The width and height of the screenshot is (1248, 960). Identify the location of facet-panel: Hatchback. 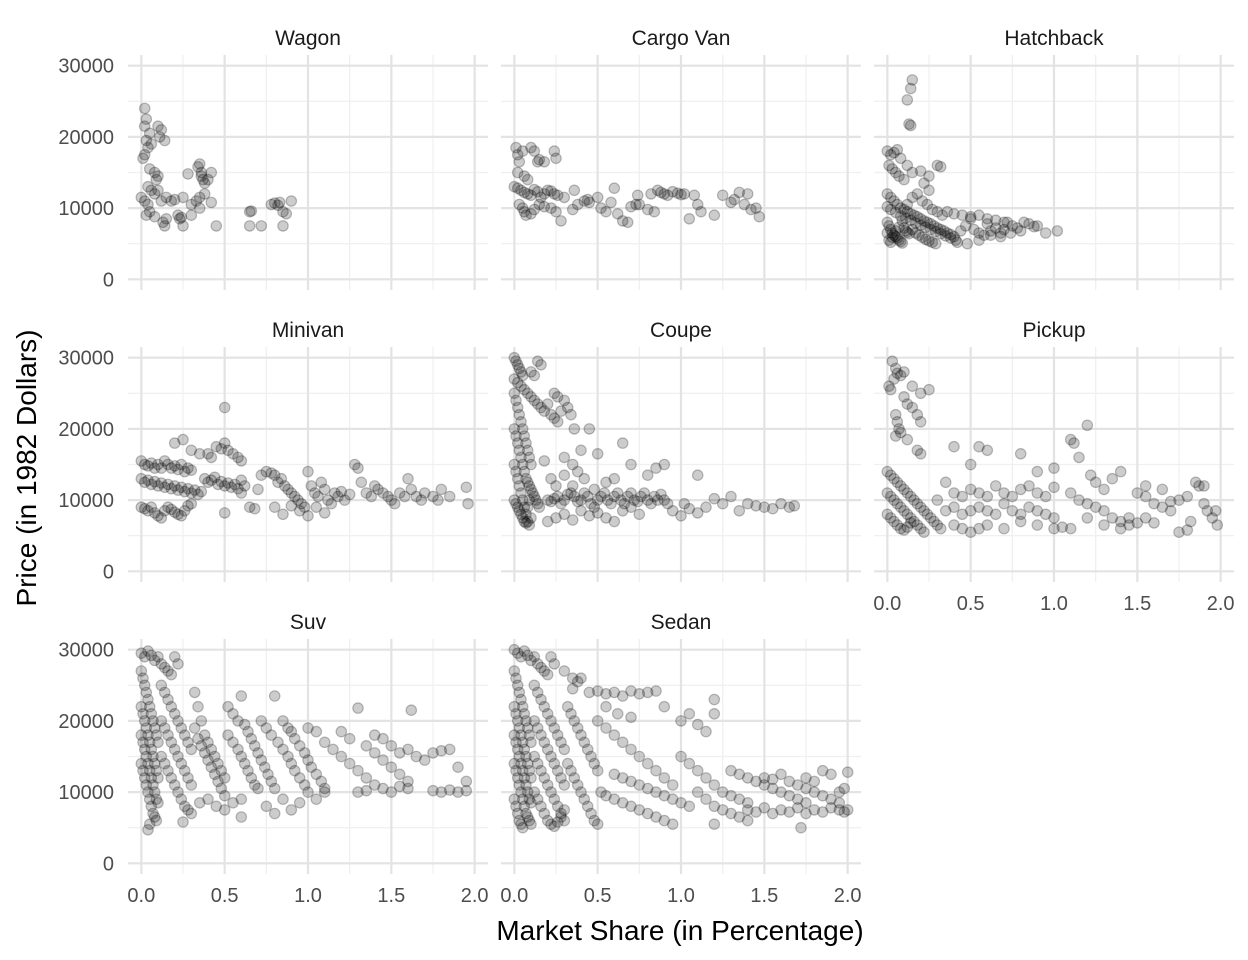
(1054, 158).